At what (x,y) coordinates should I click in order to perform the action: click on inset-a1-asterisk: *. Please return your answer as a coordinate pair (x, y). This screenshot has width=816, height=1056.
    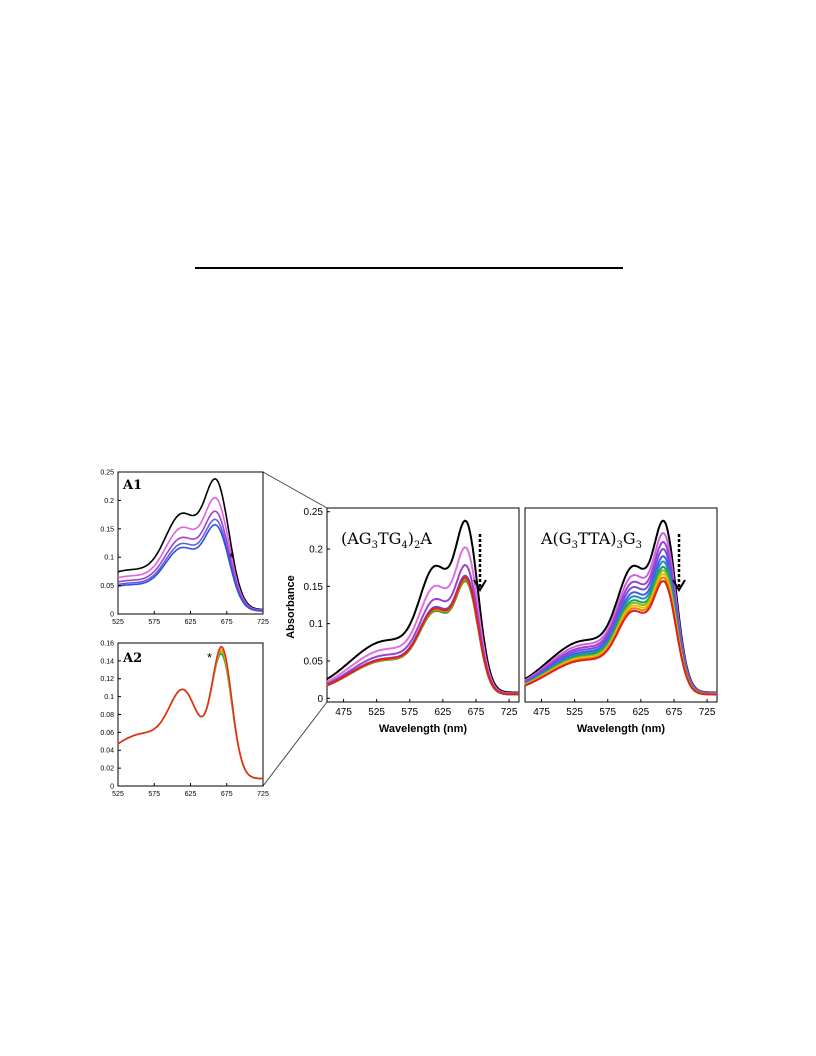
    Looking at the image, I should click on (231, 557).